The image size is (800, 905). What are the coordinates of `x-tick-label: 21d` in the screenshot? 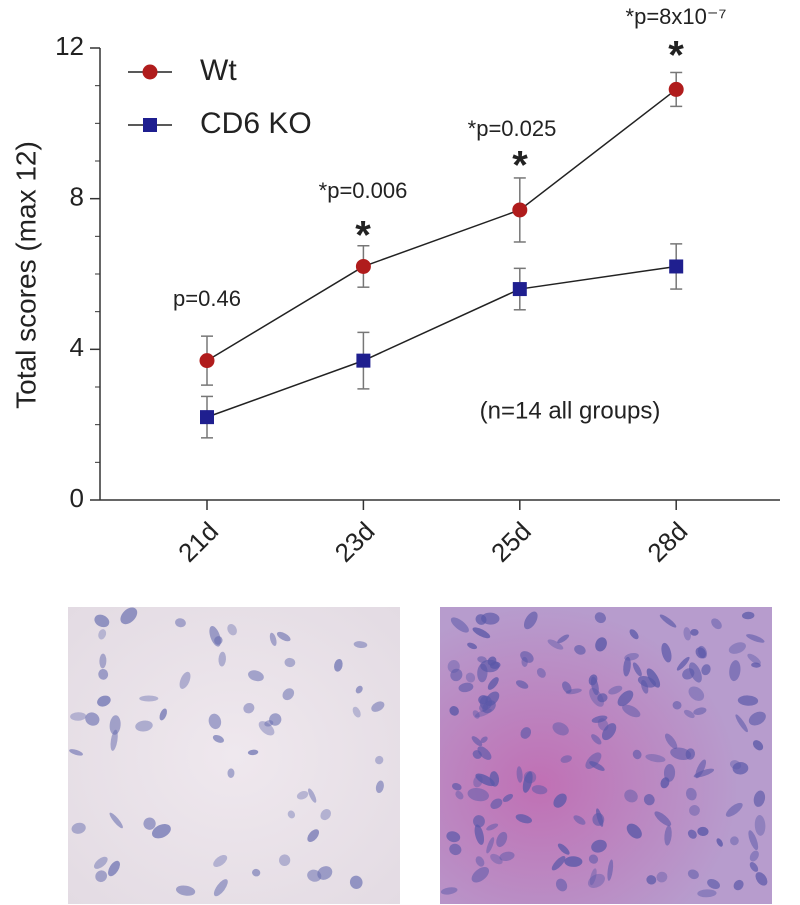 It's located at (198, 542).